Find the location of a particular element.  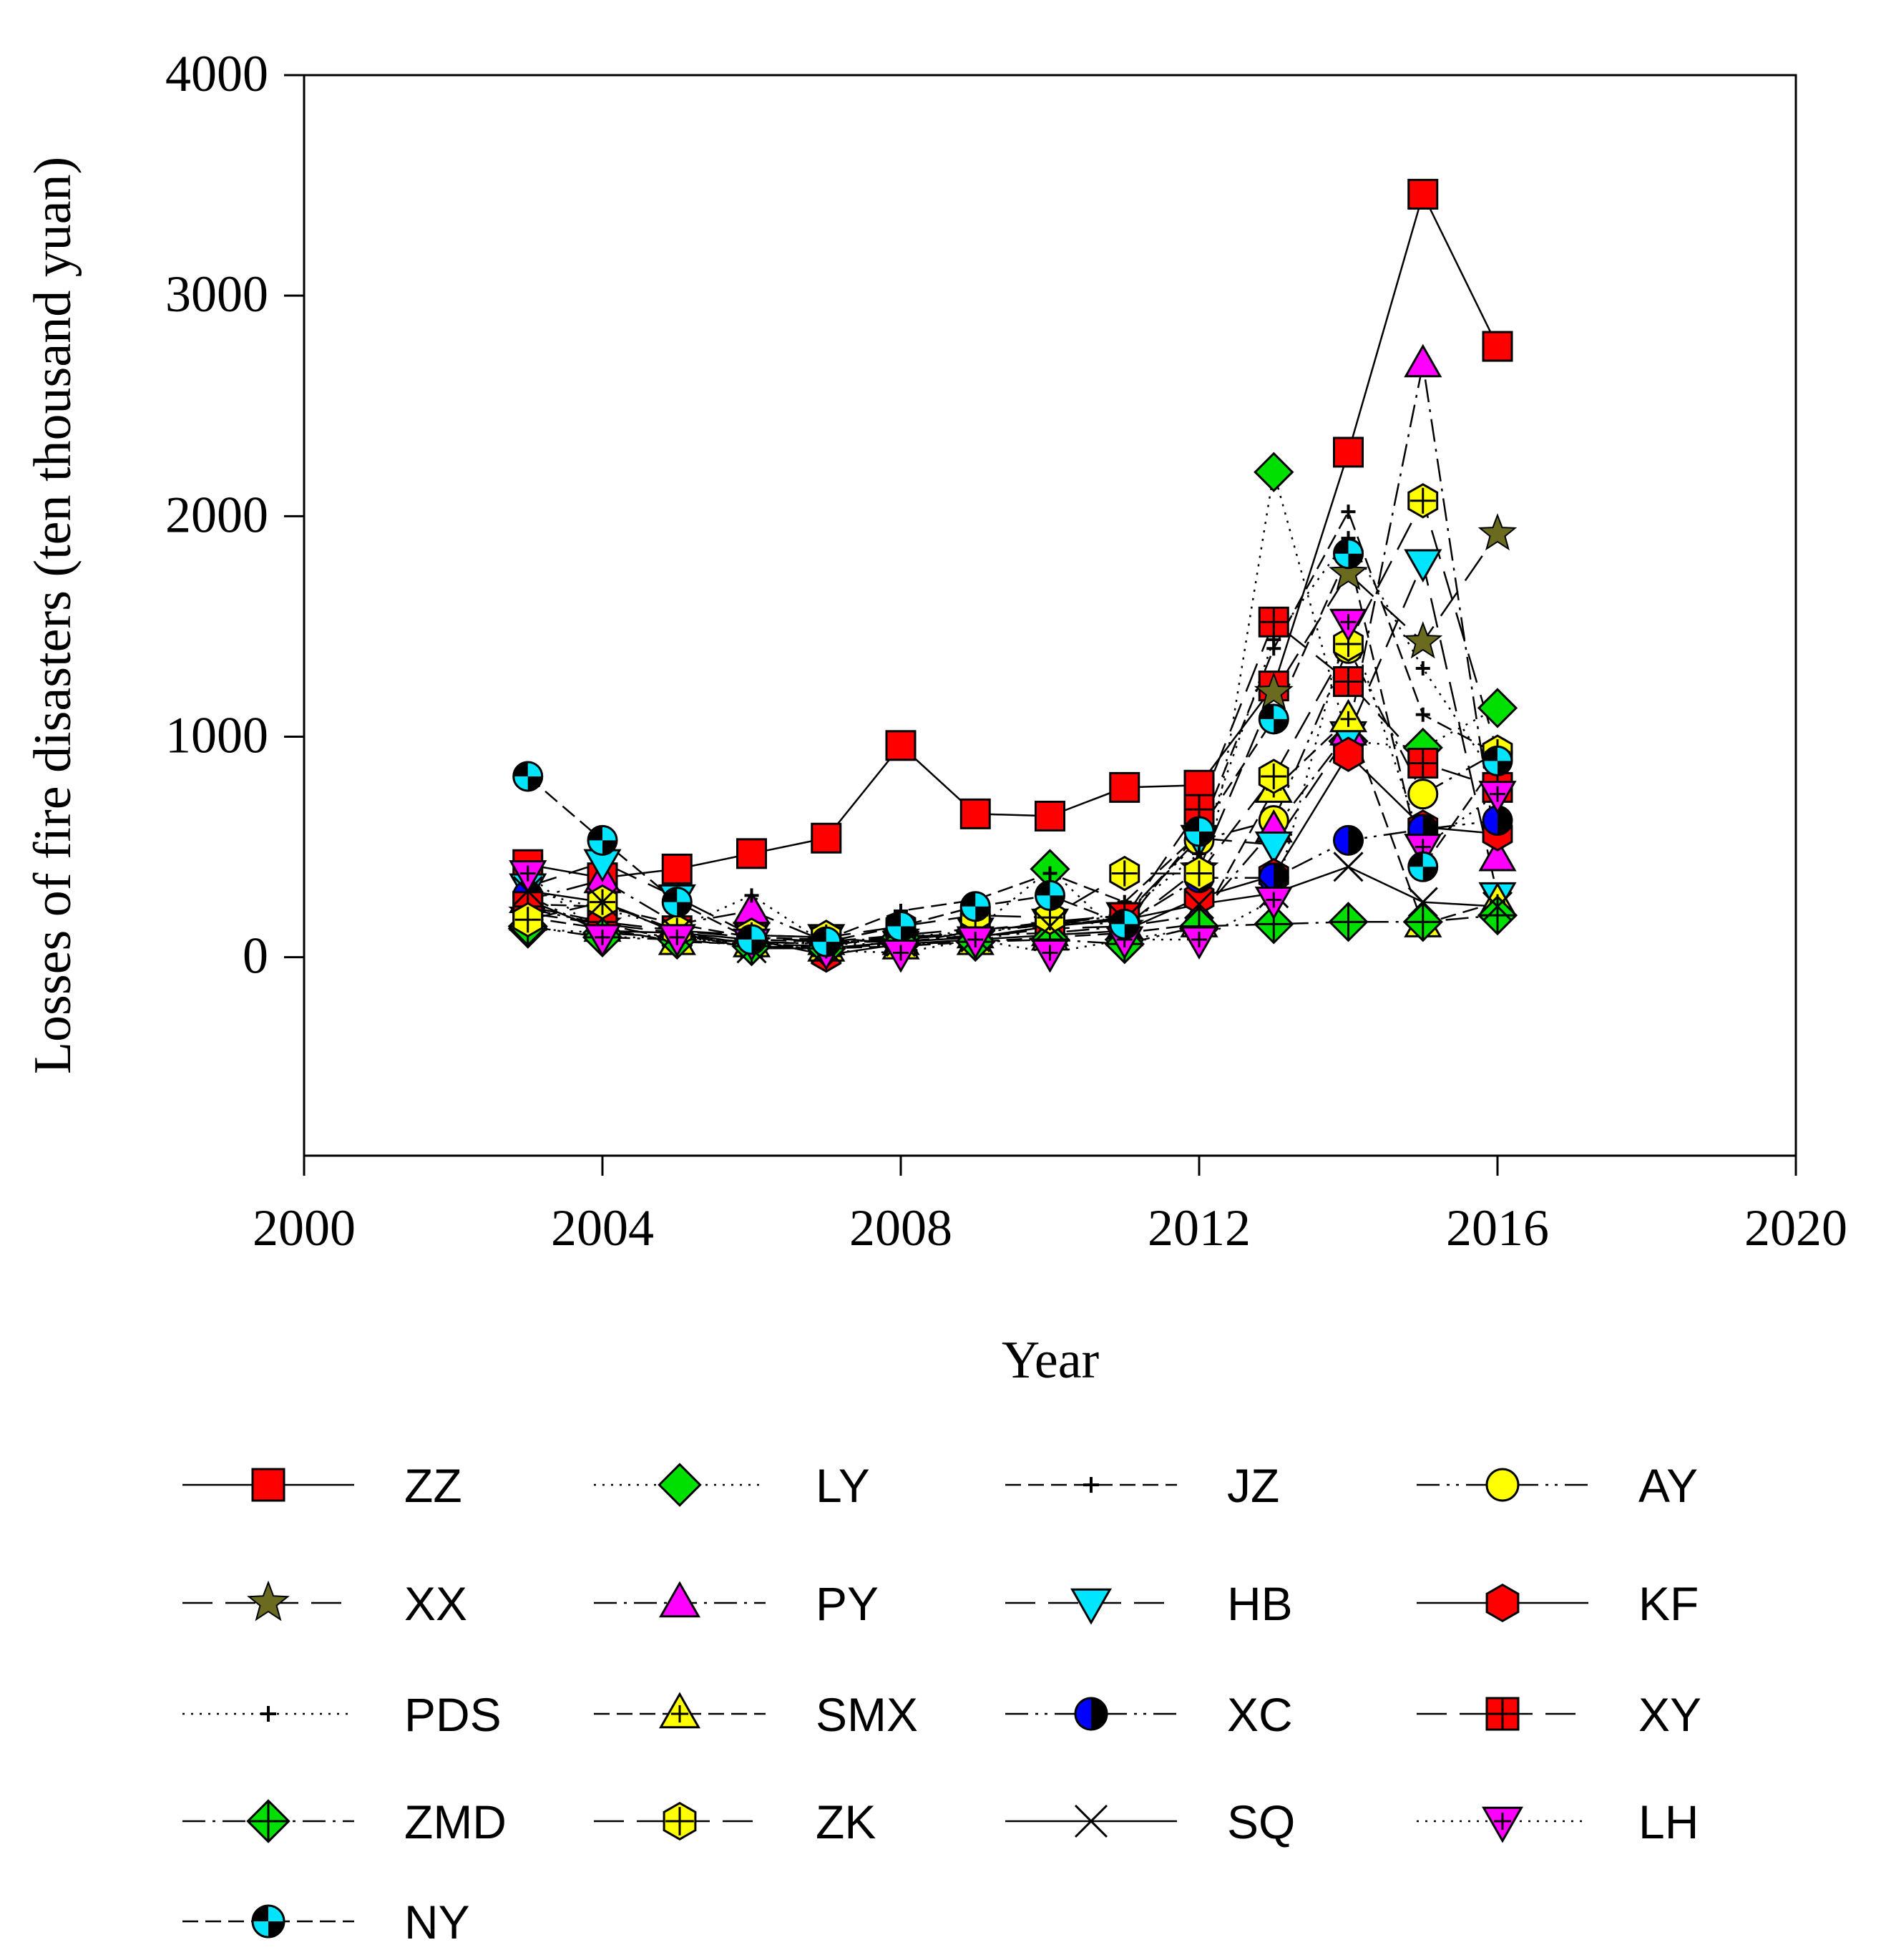

legend-marker-ay is located at coordinates (1502, 1485).